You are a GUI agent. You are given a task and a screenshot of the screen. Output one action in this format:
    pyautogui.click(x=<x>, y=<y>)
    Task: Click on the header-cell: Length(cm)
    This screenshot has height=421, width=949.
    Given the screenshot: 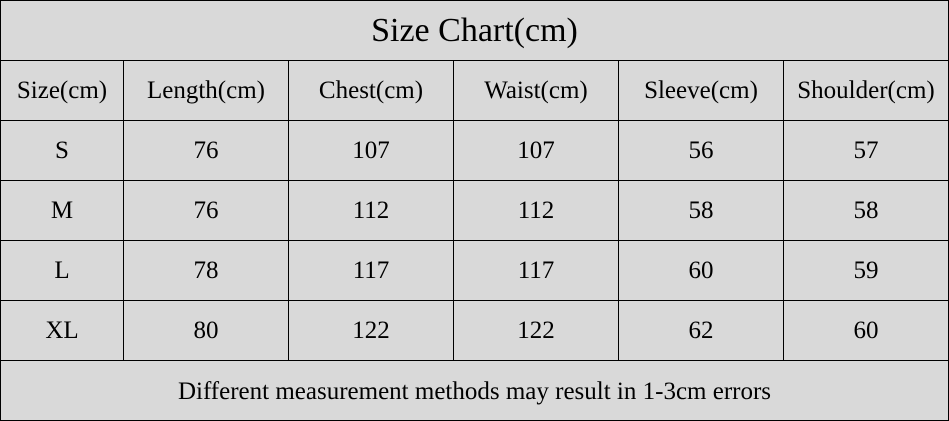 What is the action you would take?
    pyautogui.click(x=206, y=91)
    